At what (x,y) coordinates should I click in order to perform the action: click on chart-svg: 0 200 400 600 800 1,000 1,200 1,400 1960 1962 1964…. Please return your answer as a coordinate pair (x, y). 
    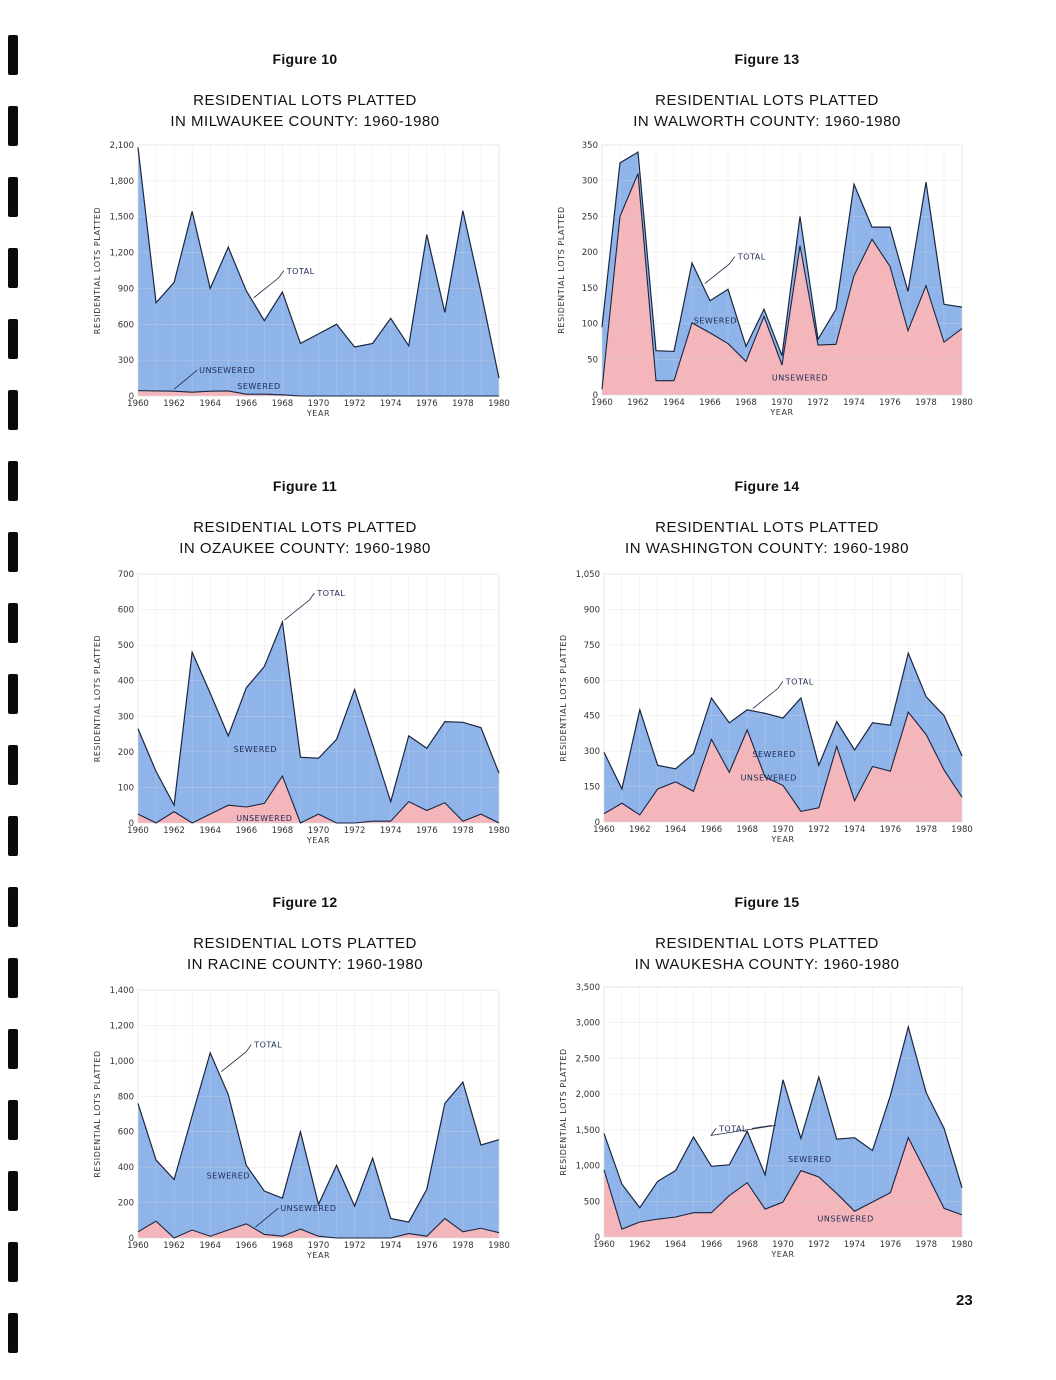
    Looking at the image, I should click on (301, 1123).